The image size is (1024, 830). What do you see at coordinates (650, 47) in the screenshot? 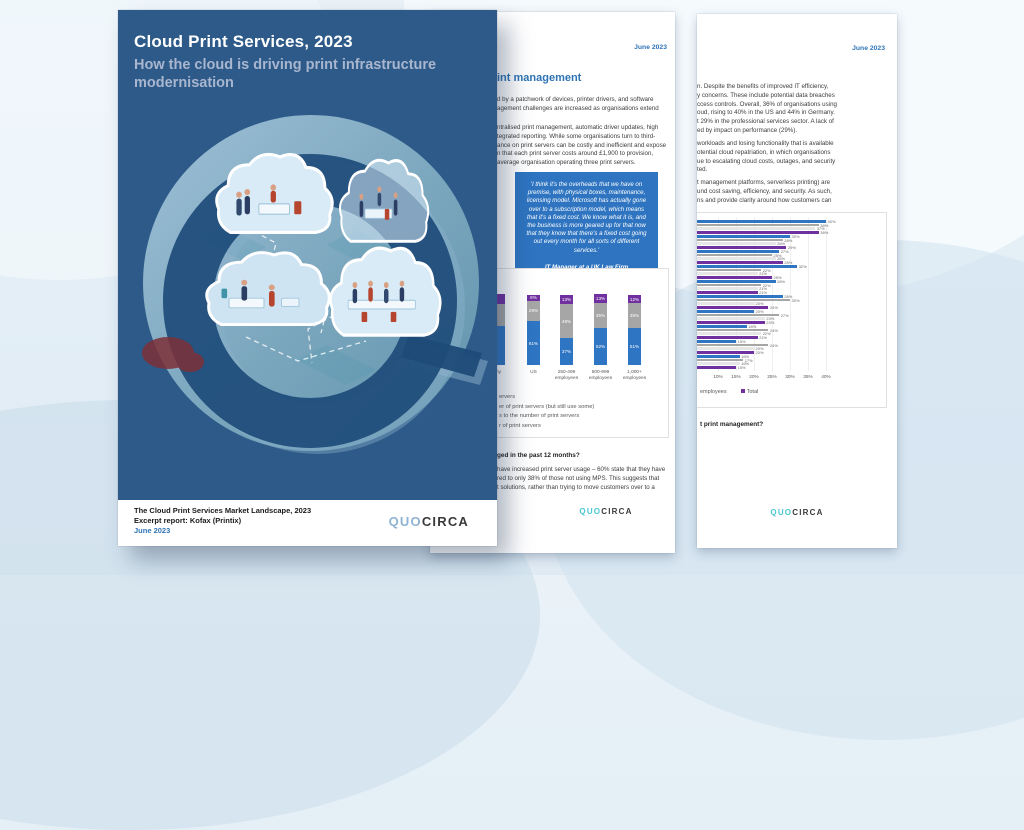
I see `page-date: June 2023` at bounding box center [650, 47].